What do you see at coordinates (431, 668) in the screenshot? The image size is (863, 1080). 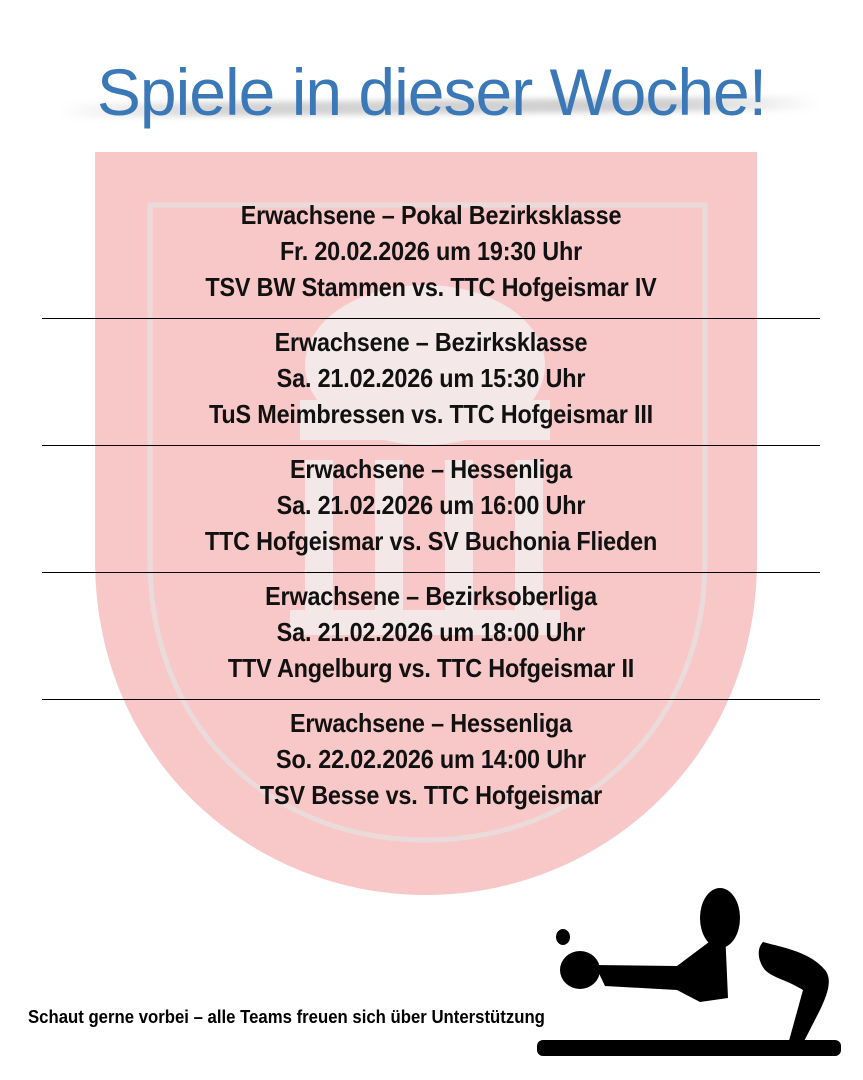 I see `match-teams: TTV Angelburg vs. TTC Hofgeismar II` at bounding box center [431, 668].